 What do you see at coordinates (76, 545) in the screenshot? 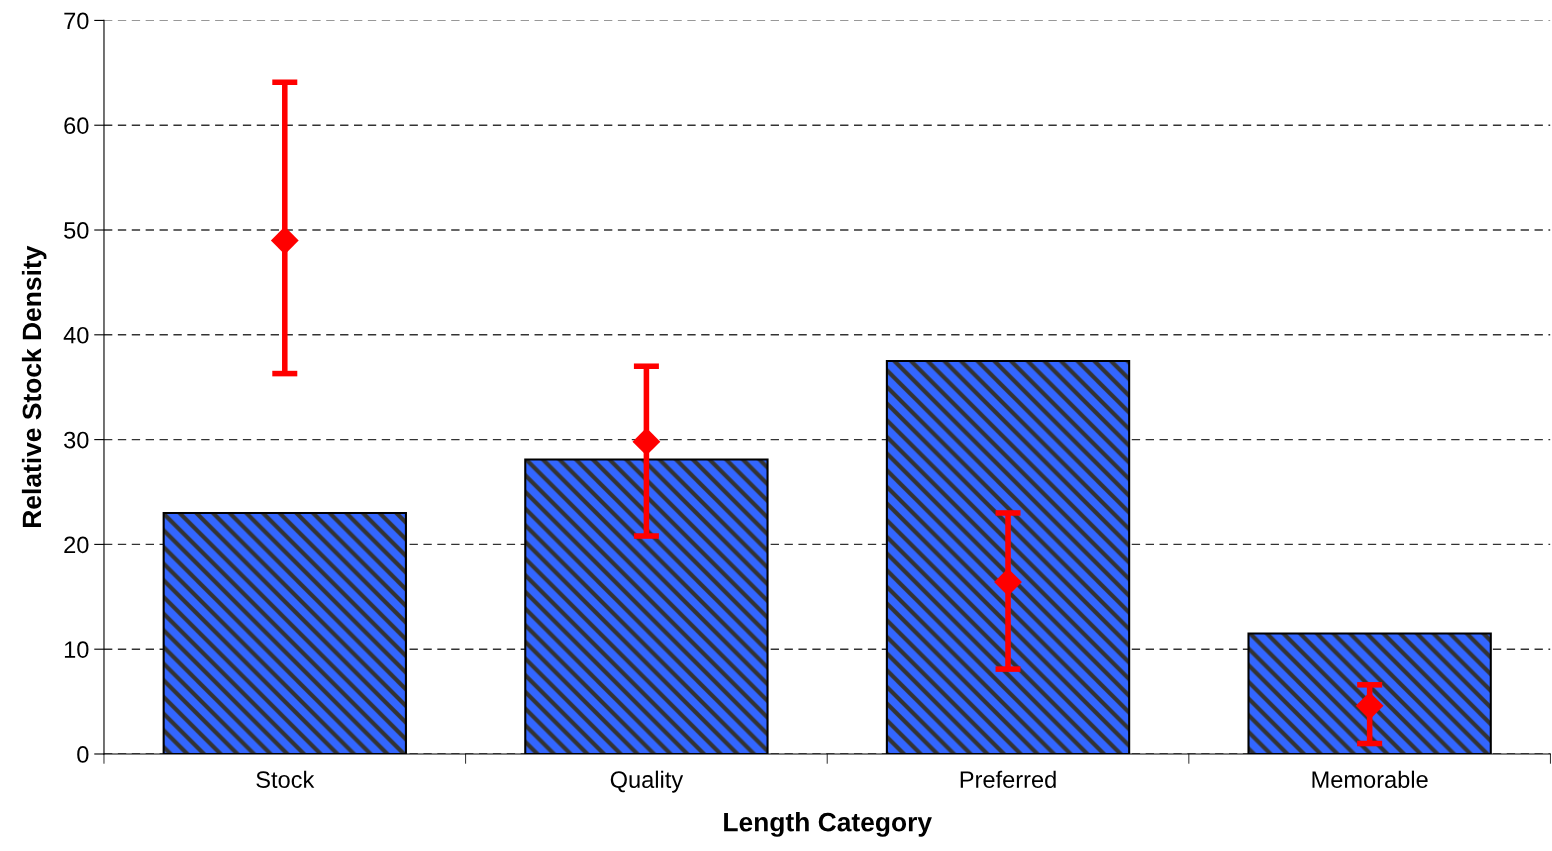
I see `y-tick-label: 20` at bounding box center [76, 545].